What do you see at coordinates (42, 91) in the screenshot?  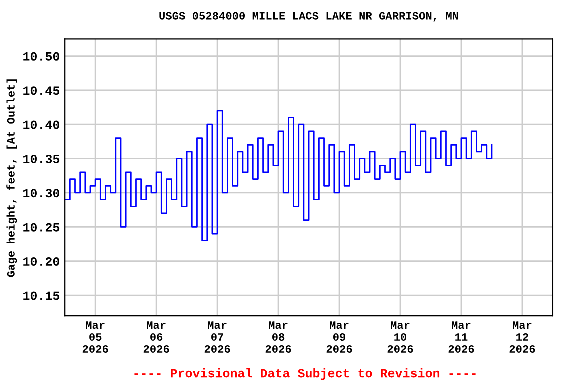 I see `y-tick-label: 10.45` at bounding box center [42, 91].